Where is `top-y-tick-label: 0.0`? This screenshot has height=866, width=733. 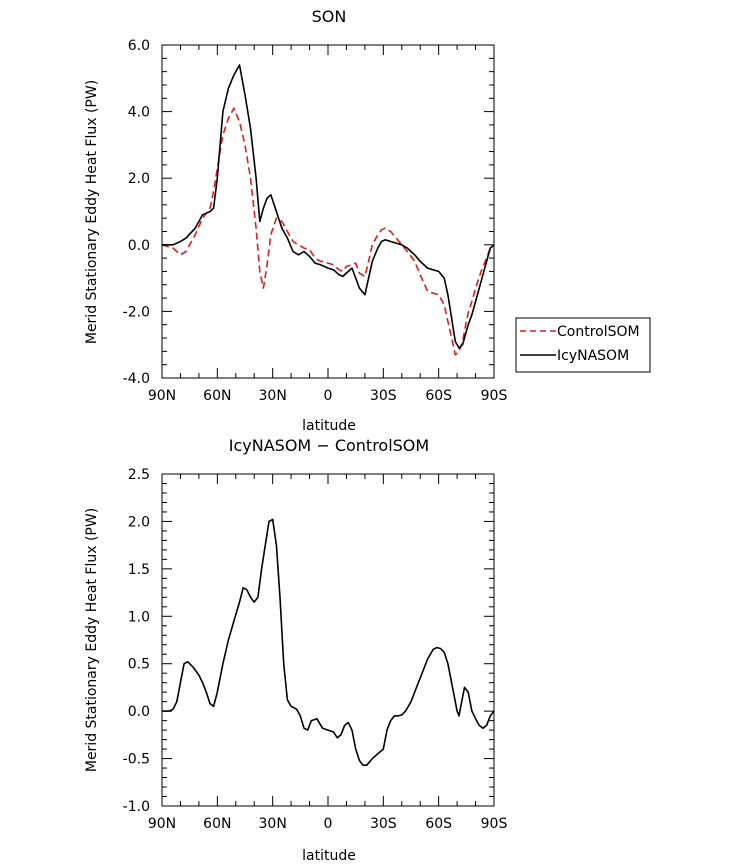
top-y-tick-label: 0.0 is located at coordinates (139, 246).